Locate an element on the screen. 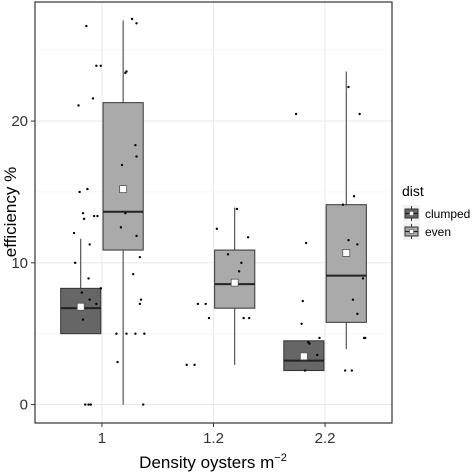 The width and height of the screenshot is (474, 475). y-tick-label: 10 is located at coordinates (19, 263).